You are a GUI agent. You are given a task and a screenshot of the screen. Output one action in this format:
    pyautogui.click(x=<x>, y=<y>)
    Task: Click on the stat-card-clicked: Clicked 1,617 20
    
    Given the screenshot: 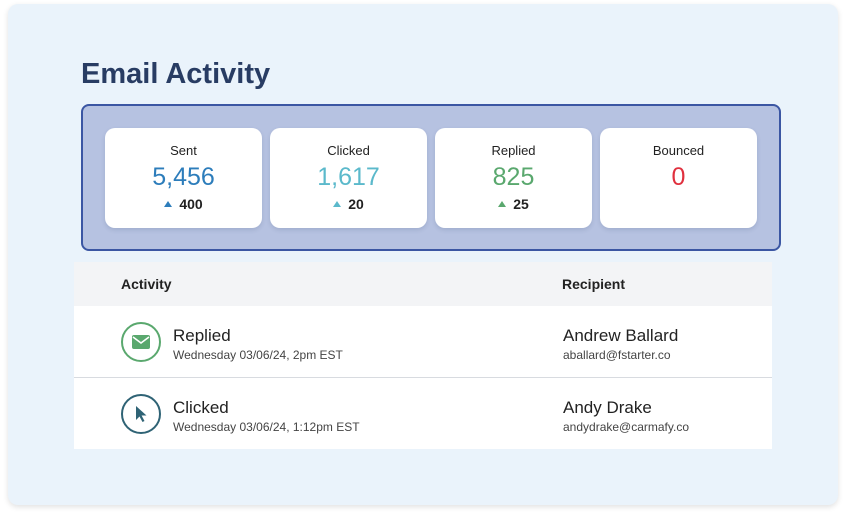 What is the action you would take?
    pyautogui.click(x=348, y=178)
    